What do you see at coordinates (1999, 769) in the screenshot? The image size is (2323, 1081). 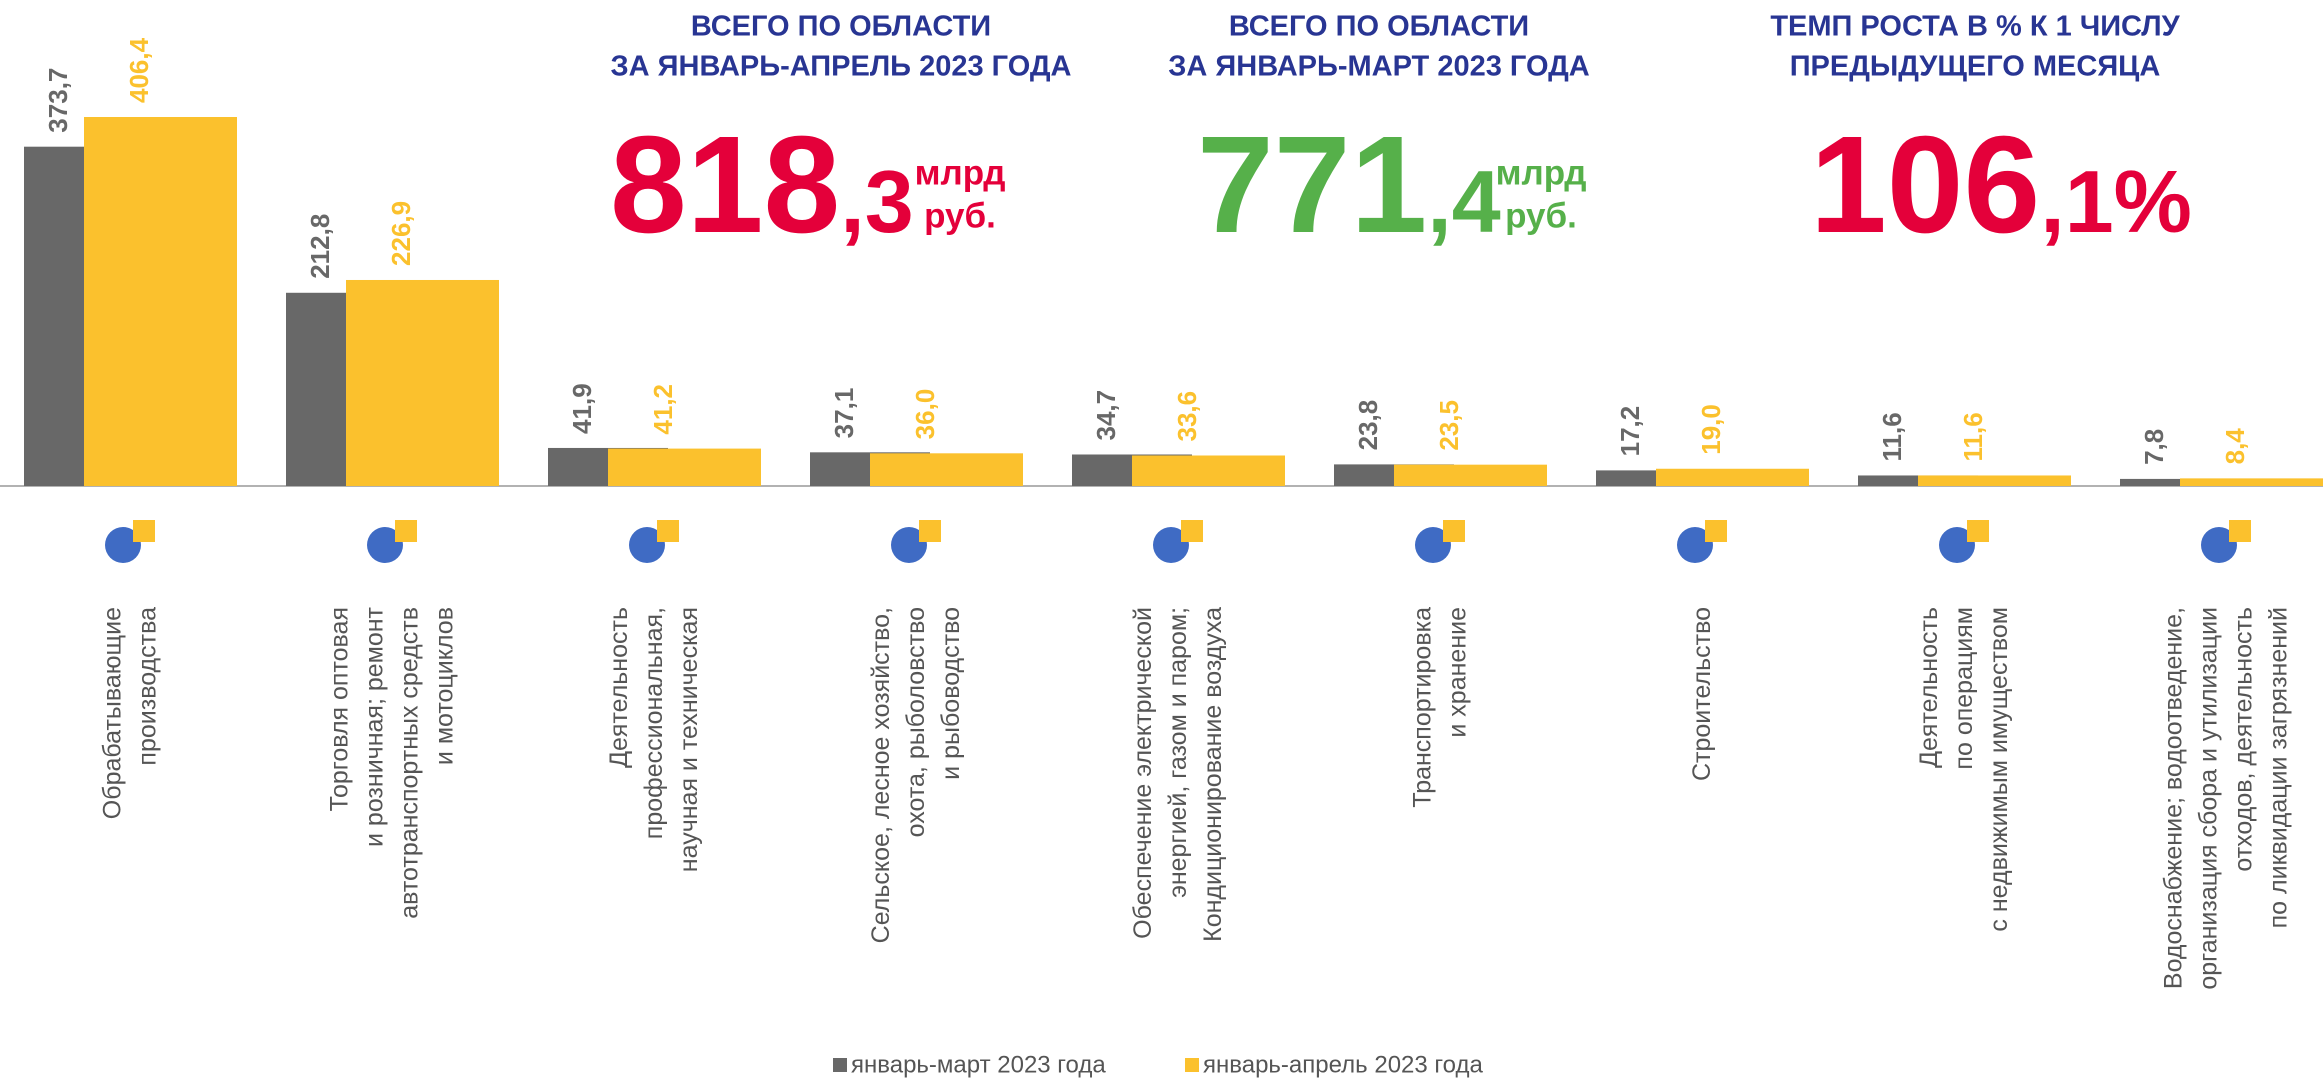 I see `category-label-line: с недвижимым имуществом` at bounding box center [1999, 769].